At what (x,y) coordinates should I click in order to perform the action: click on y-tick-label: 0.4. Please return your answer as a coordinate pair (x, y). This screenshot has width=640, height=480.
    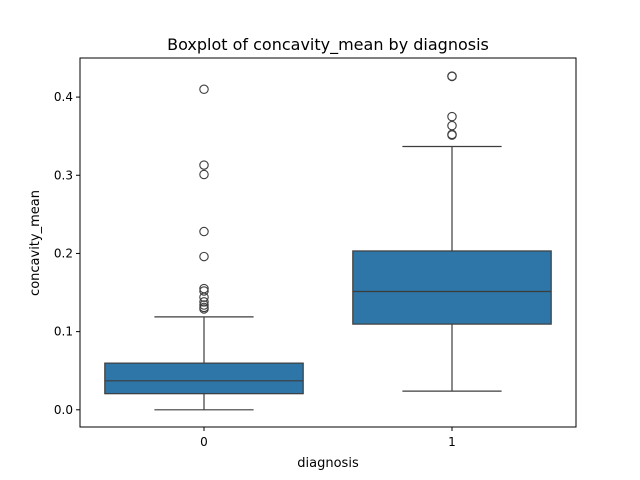
    Looking at the image, I should click on (63, 97).